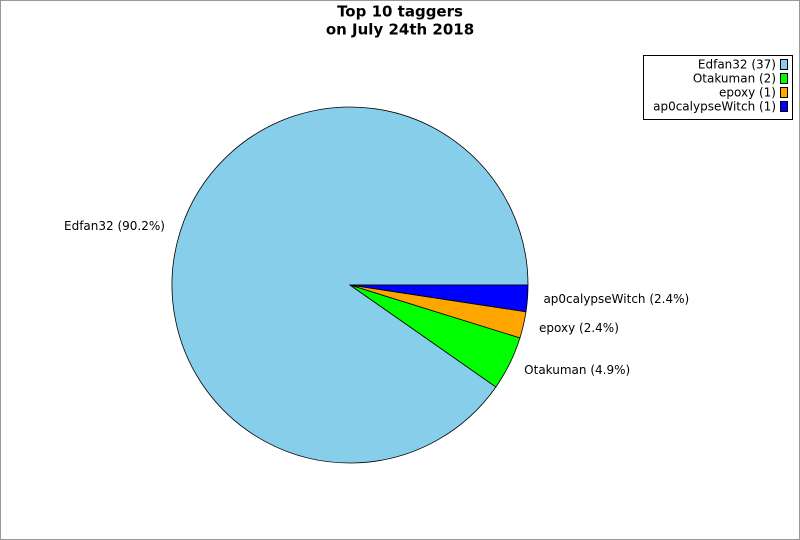 Image resolution: width=800 pixels, height=540 pixels. Describe the element at coordinates (734, 79) in the screenshot. I see `legend-label: Otakuman (2)` at that location.